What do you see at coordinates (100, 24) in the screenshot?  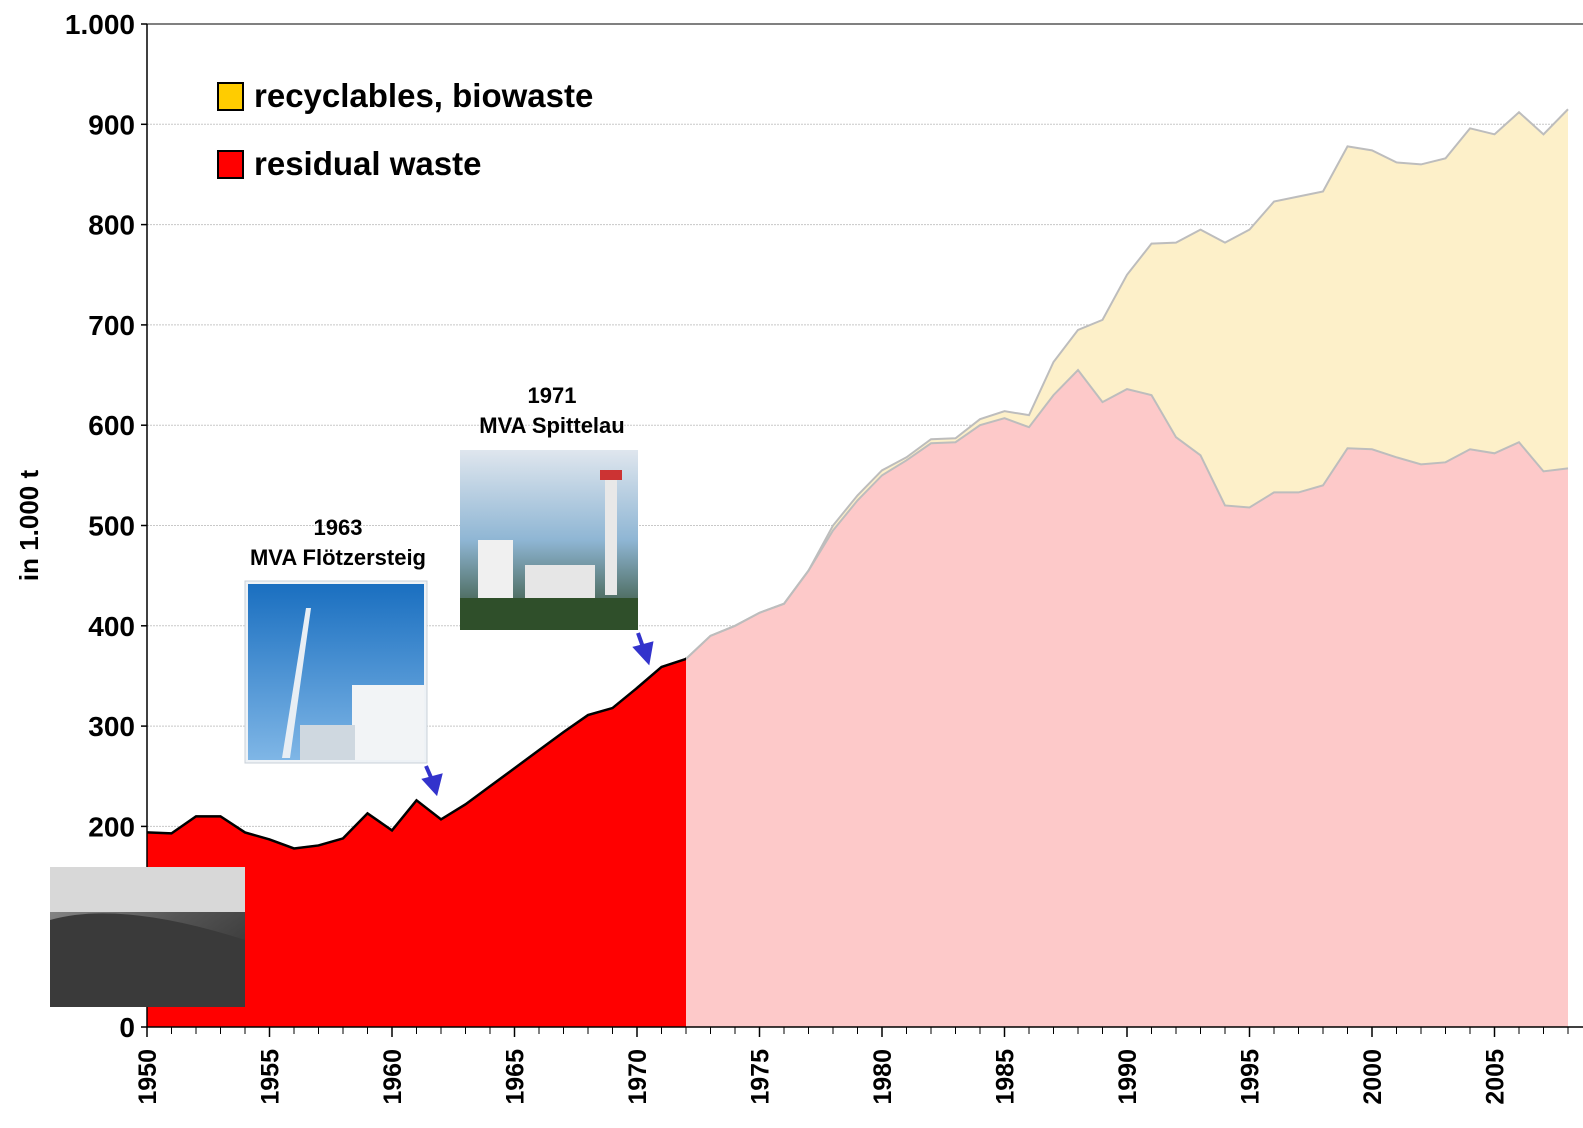 I see `y-tick-label: 1.000` at bounding box center [100, 24].